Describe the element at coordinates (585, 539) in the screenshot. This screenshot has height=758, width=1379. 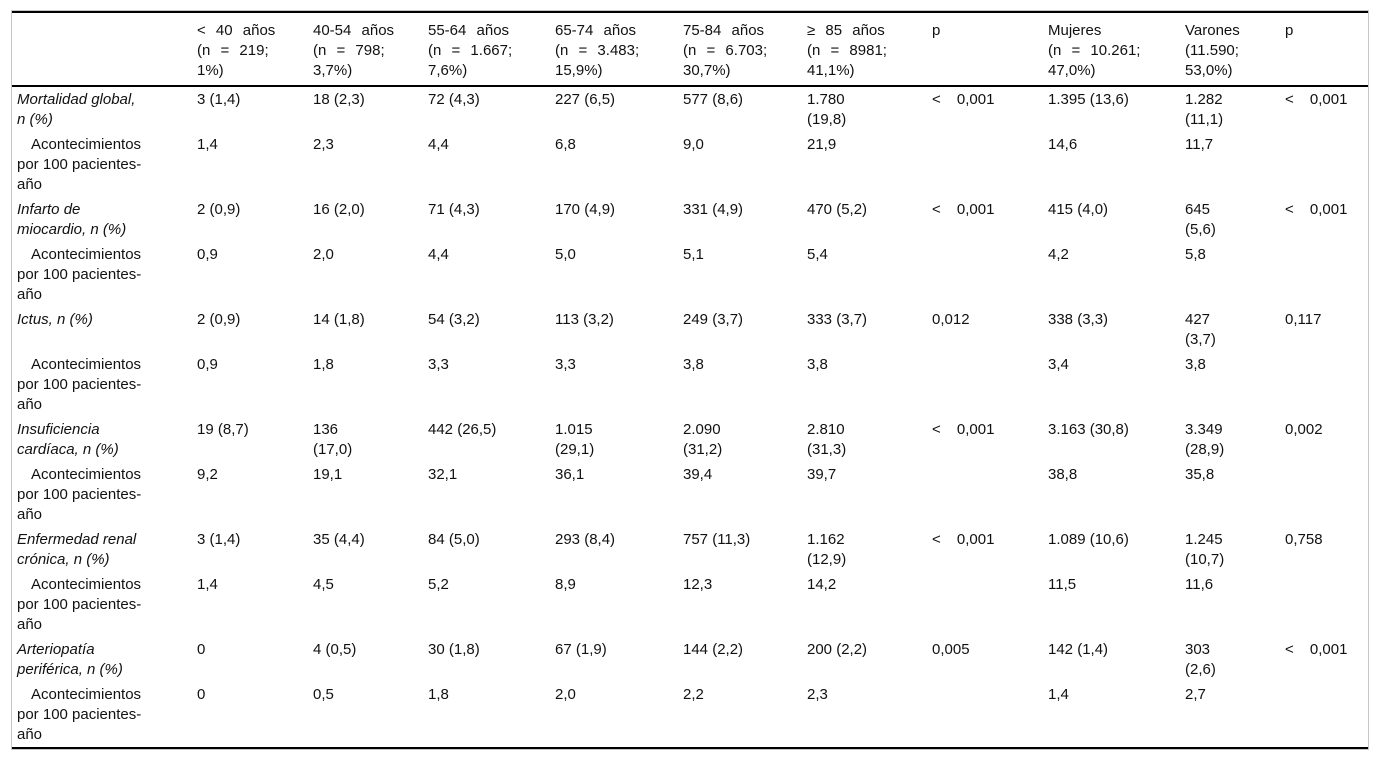
I see `value-cell: 293 (8,4)` at that location.